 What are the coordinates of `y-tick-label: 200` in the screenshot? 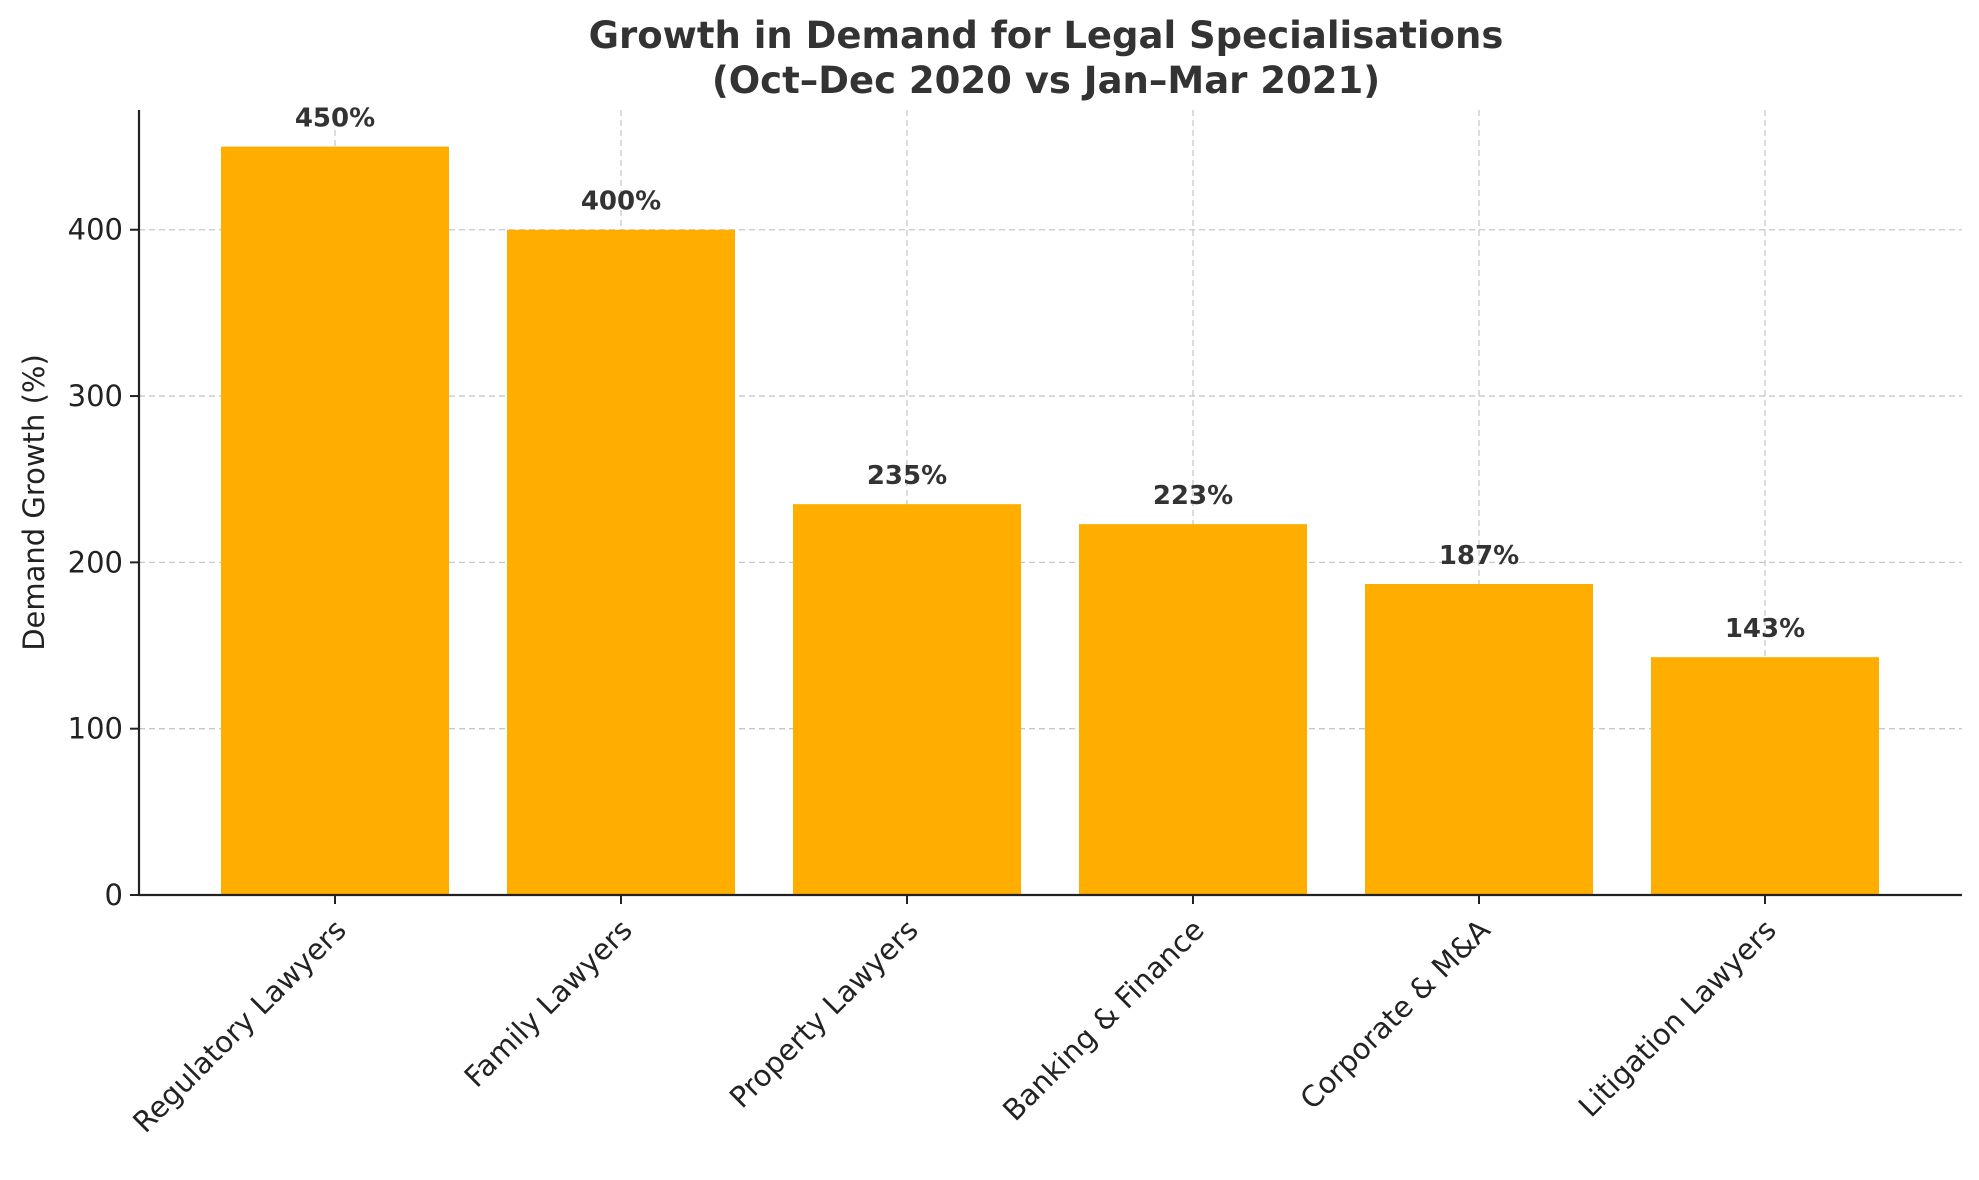 It's located at (95, 562).